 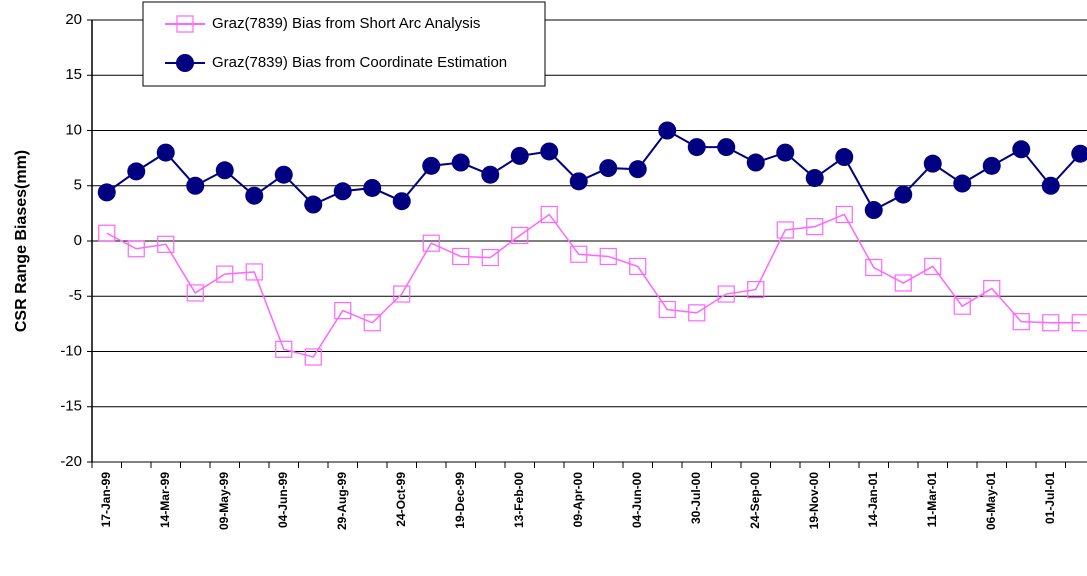 I want to click on x-tick-label: 09-May-99, so click(x=224, y=501).